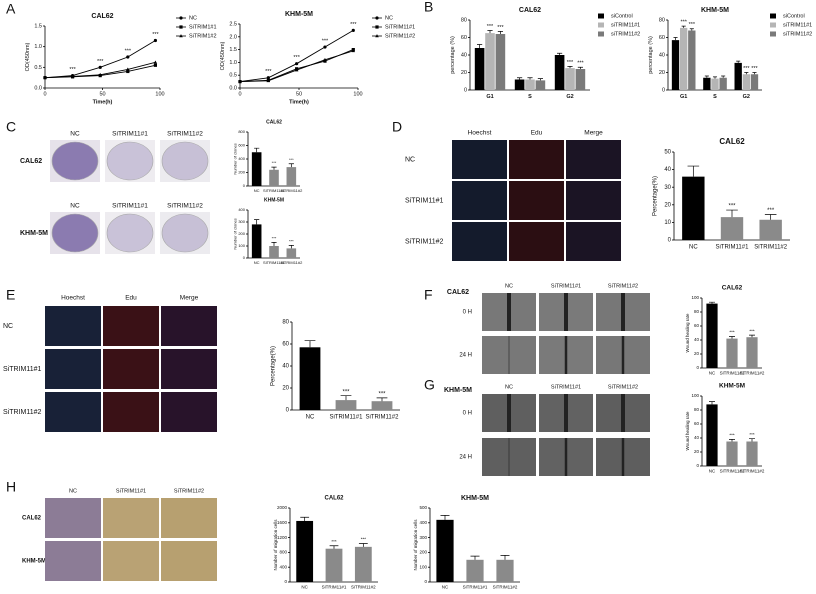  I want to click on y-tick-label: 400, so click(283, 566).